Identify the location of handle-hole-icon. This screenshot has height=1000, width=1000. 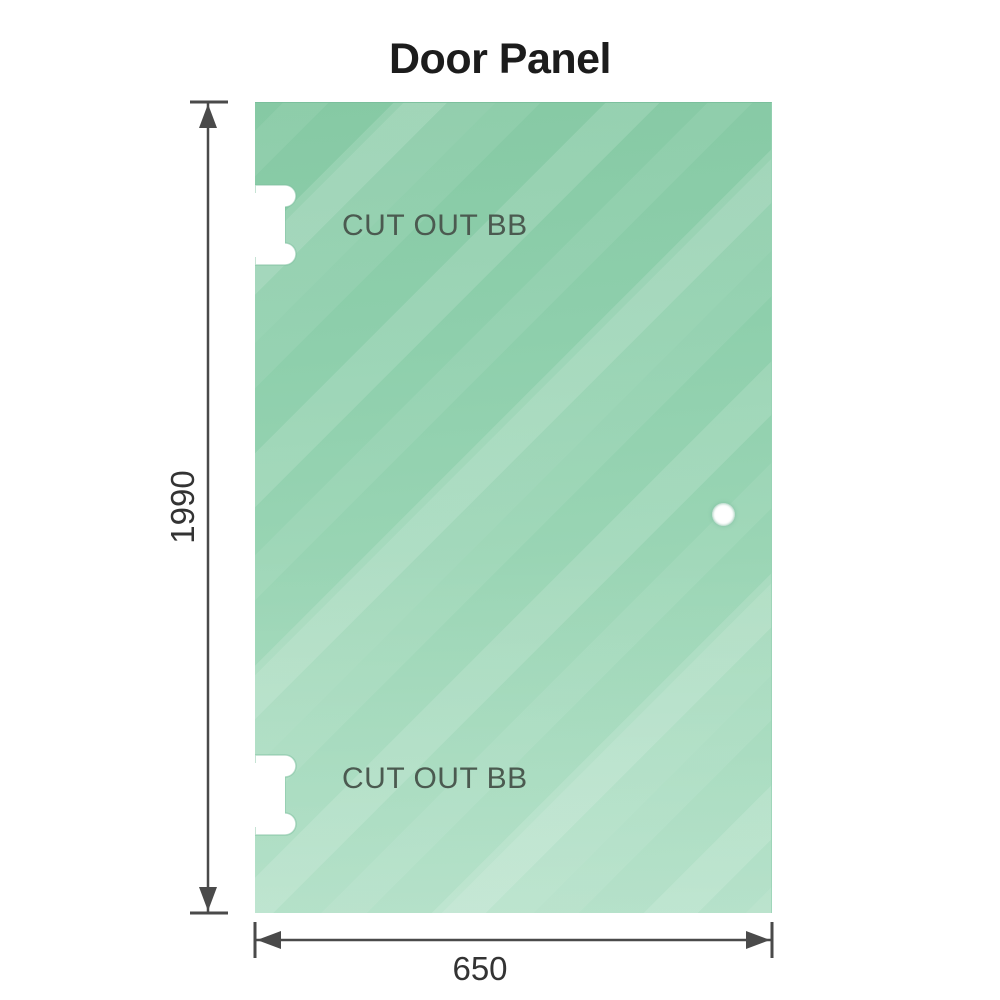
(723, 514).